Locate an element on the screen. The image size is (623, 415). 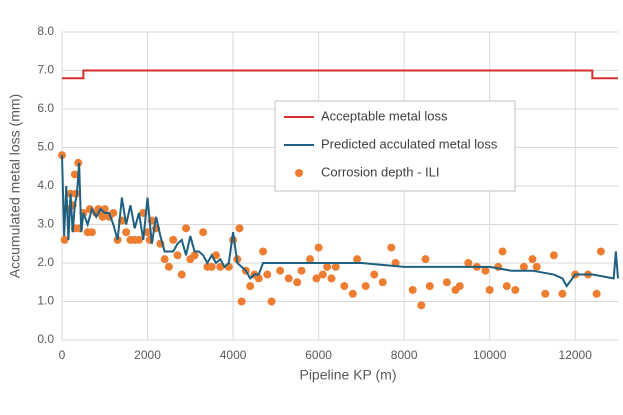
x-tick-label: 0 is located at coordinates (62, 355).